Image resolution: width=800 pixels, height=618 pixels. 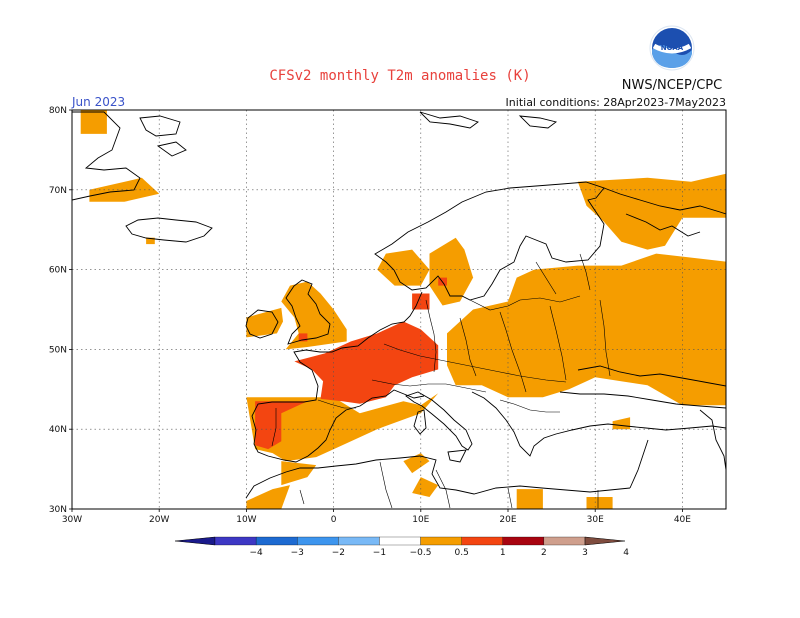 I want to click on lon-tick-label: 0, so click(x=334, y=520).